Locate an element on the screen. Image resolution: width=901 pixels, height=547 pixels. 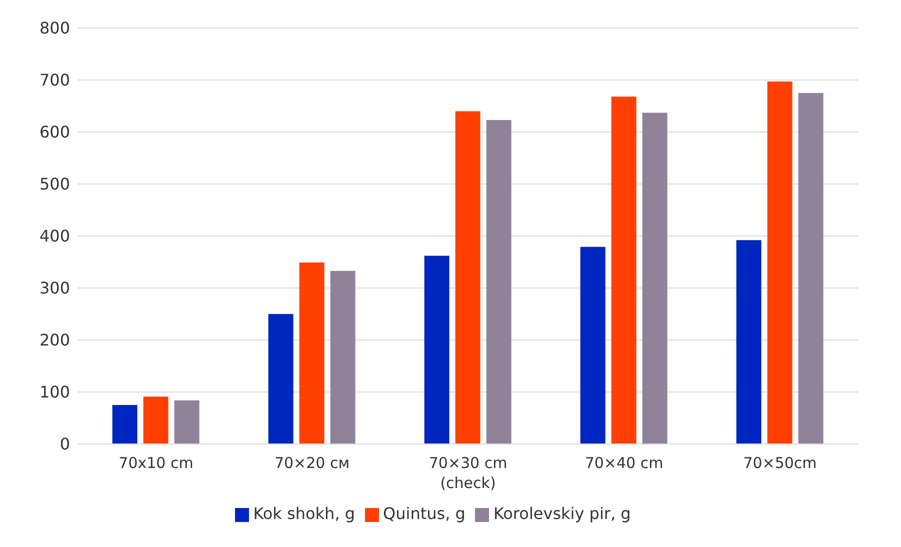
x-tick-label: 70x10 cm is located at coordinates (156, 463).